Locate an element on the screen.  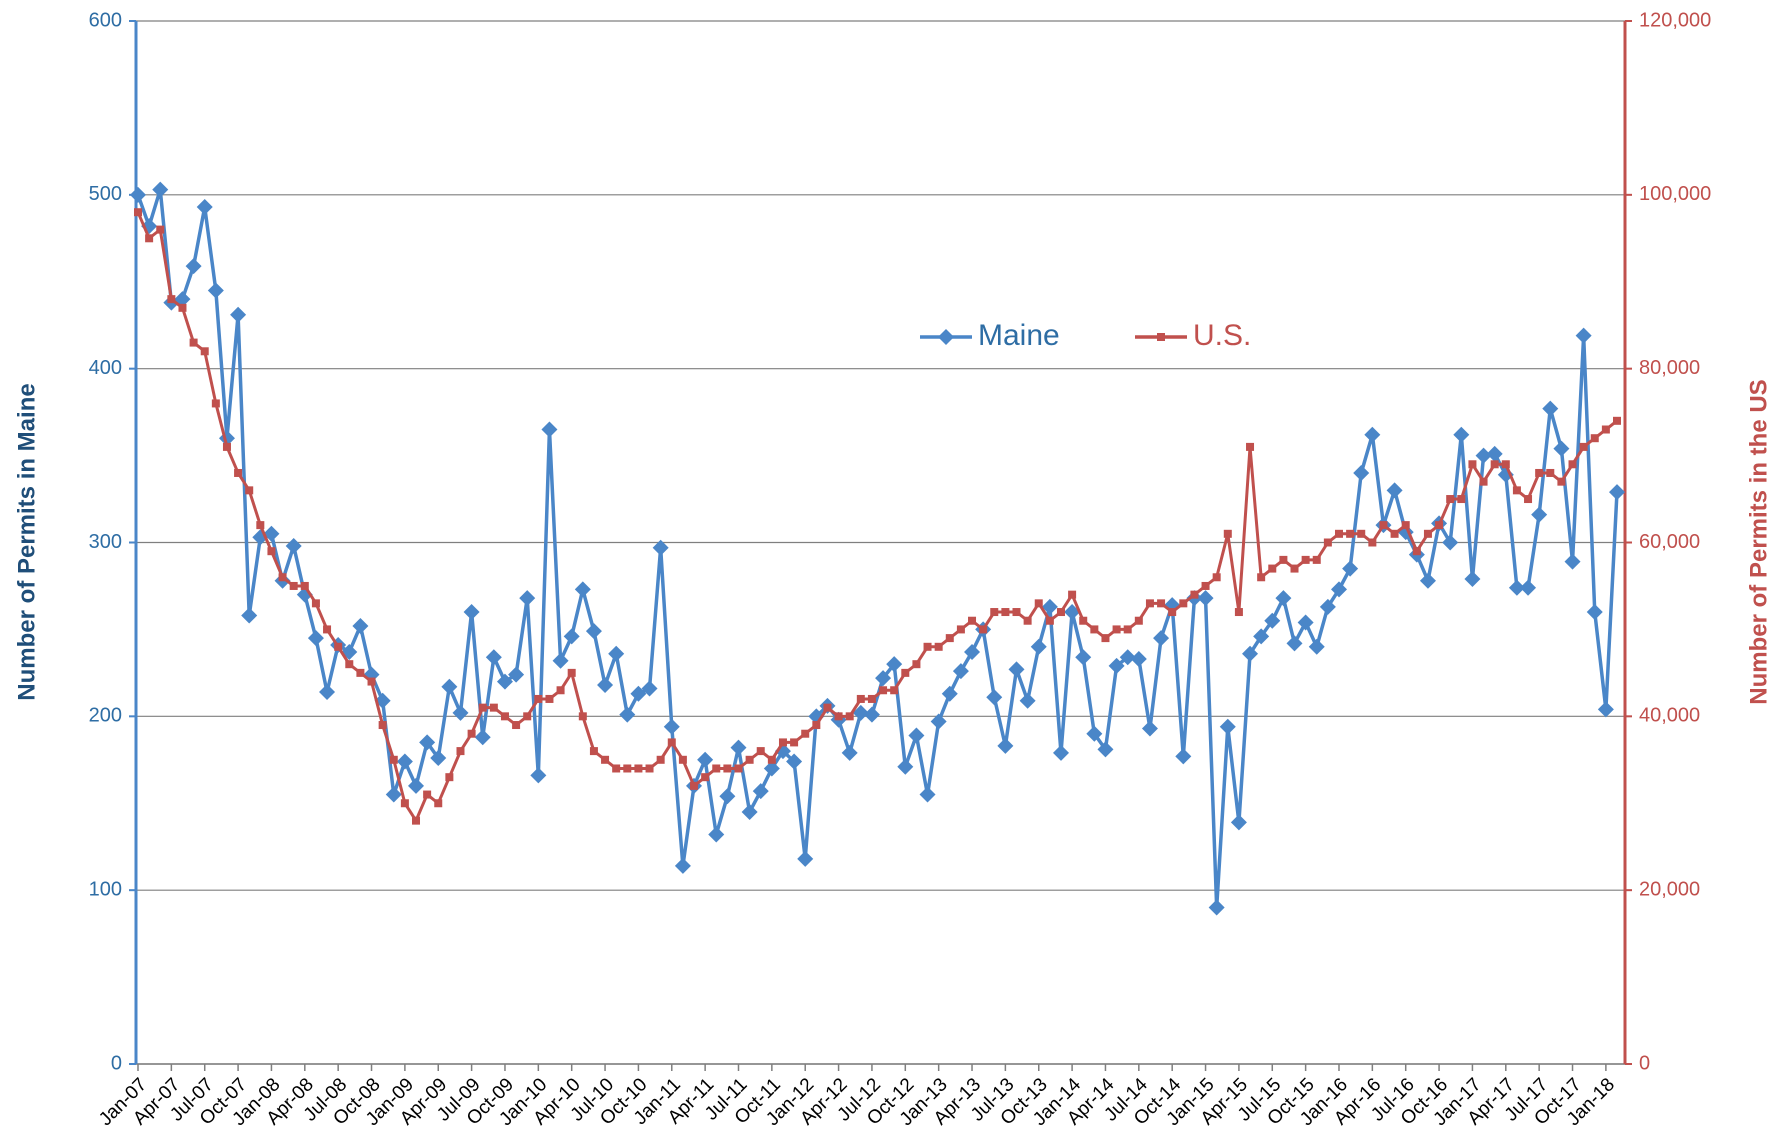
y-tick-label: 400 is located at coordinates (105, 368).